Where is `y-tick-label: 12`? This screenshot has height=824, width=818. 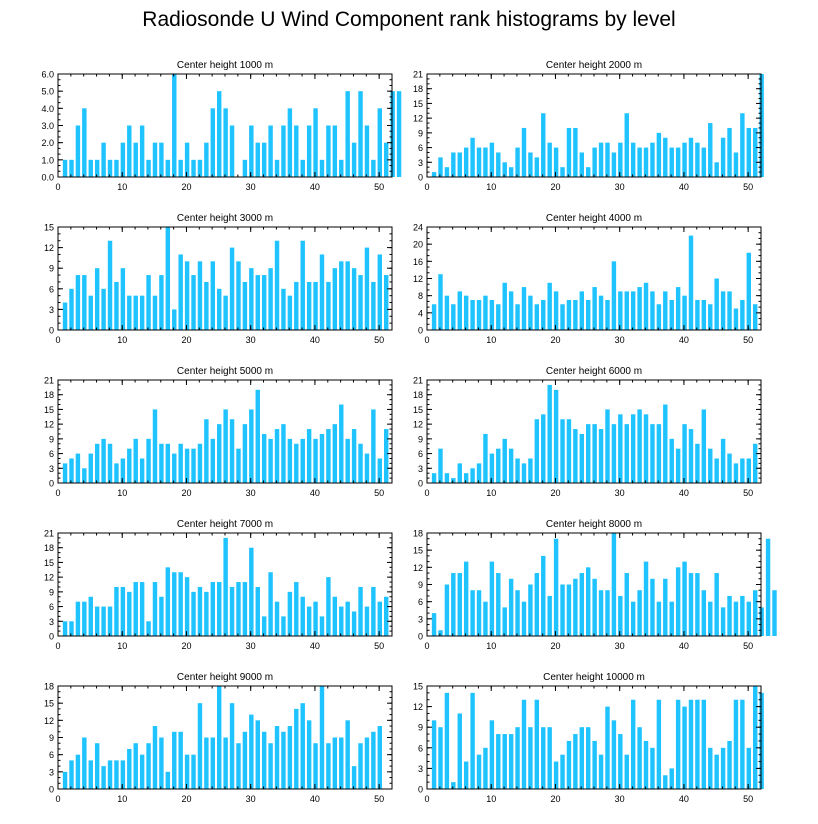
y-tick-label: 12 is located at coordinates (49, 425).